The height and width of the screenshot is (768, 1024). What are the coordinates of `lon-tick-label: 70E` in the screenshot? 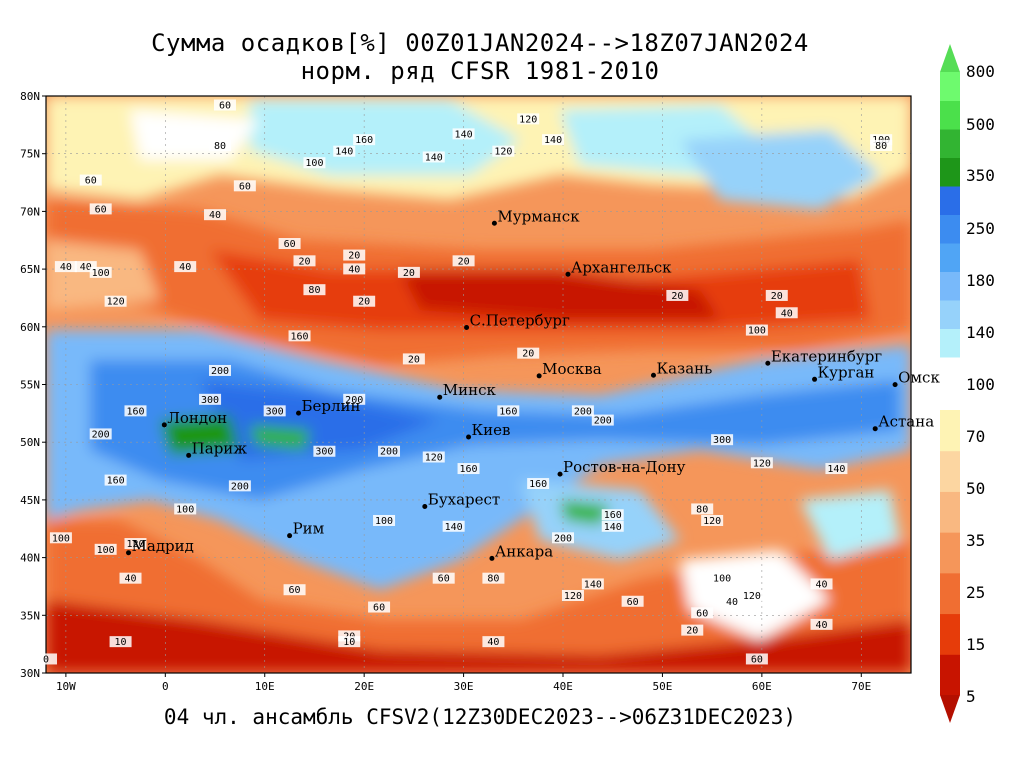 It's located at (861, 686).